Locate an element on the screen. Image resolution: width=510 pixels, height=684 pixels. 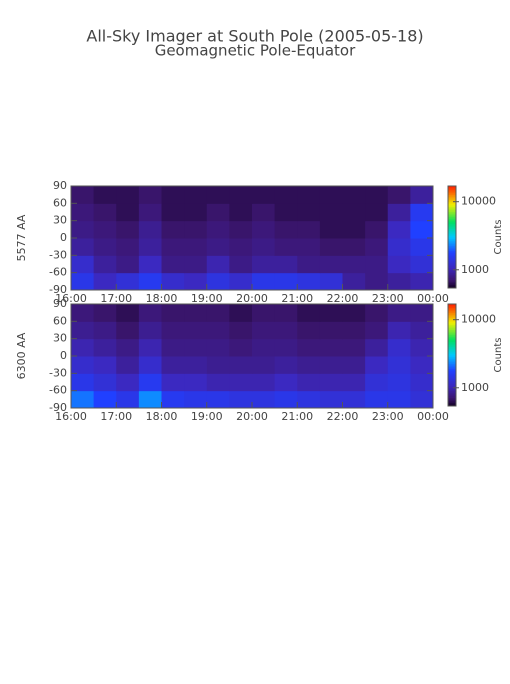
x-tick-label: 21:00 is located at coordinates (297, 416).